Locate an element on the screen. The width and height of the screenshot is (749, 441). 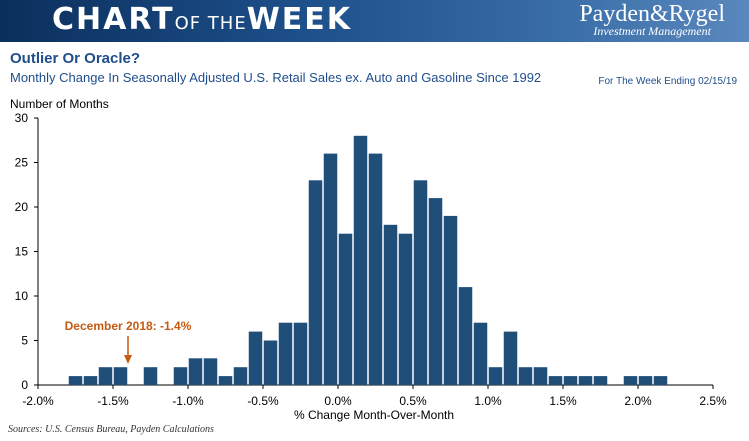
chart-title: Outlier Or Oracle? is located at coordinates (75, 58).